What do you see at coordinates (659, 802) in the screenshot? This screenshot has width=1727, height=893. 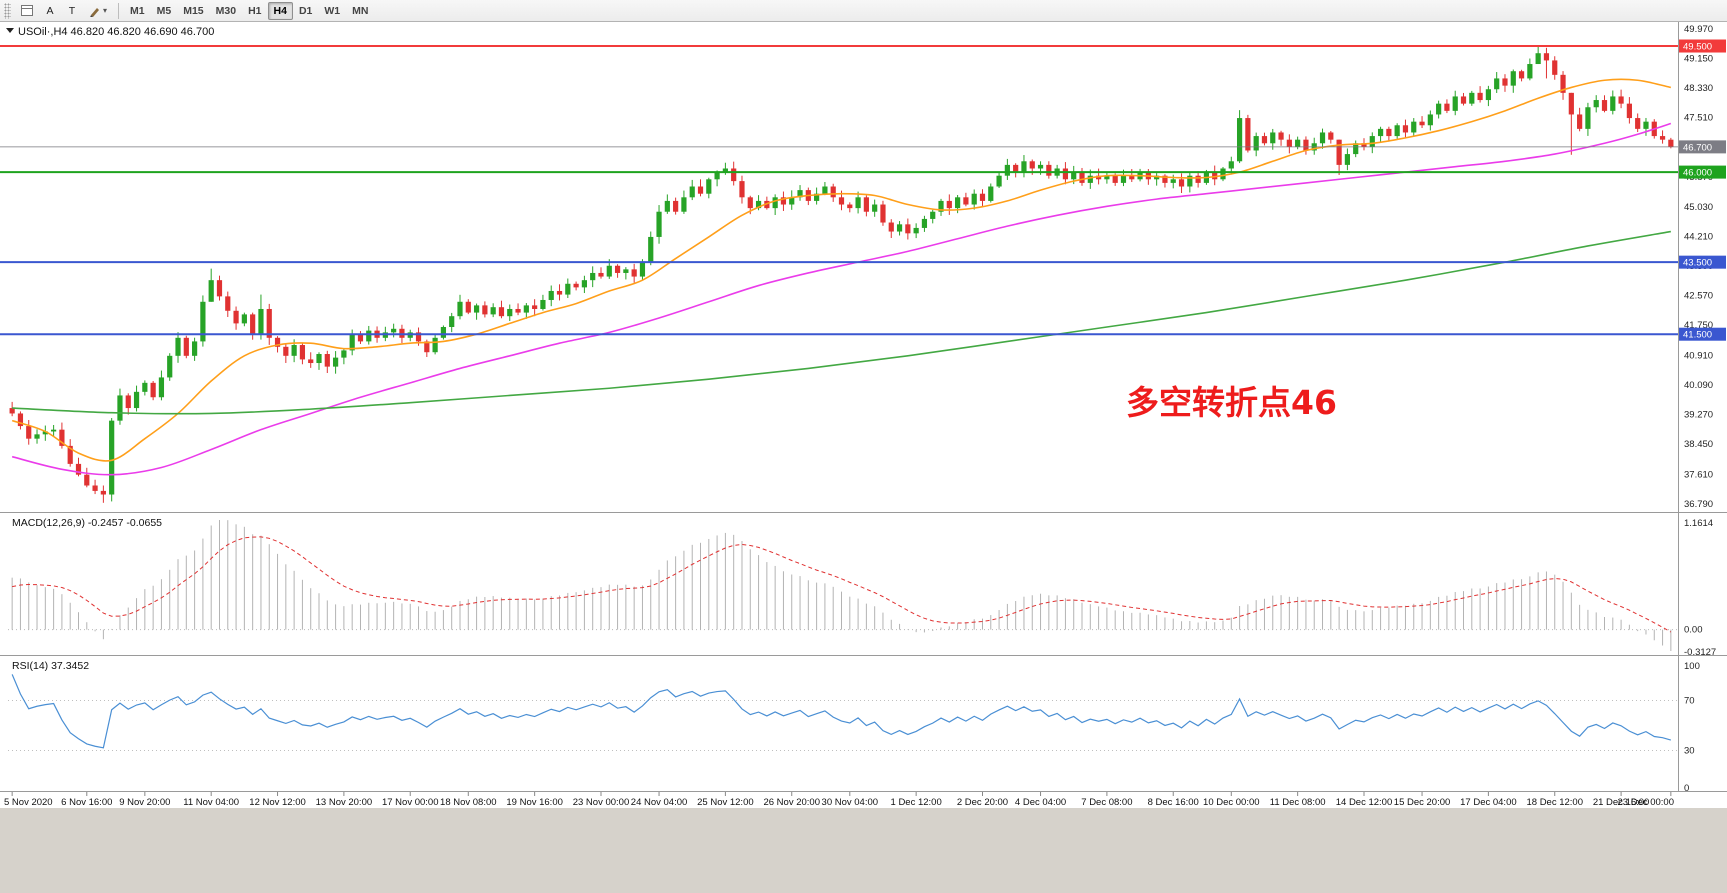 I see `time-axis-label: 24 Nov 04:00` at bounding box center [659, 802].